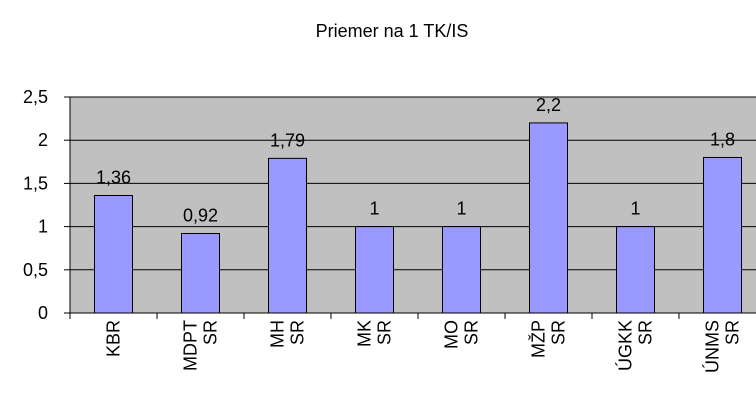 Image resolution: width=756 pixels, height=400 pixels. What do you see at coordinates (462, 334) in the screenshot?
I see `x-tick-label: MOSR` at bounding box center [462, 334].